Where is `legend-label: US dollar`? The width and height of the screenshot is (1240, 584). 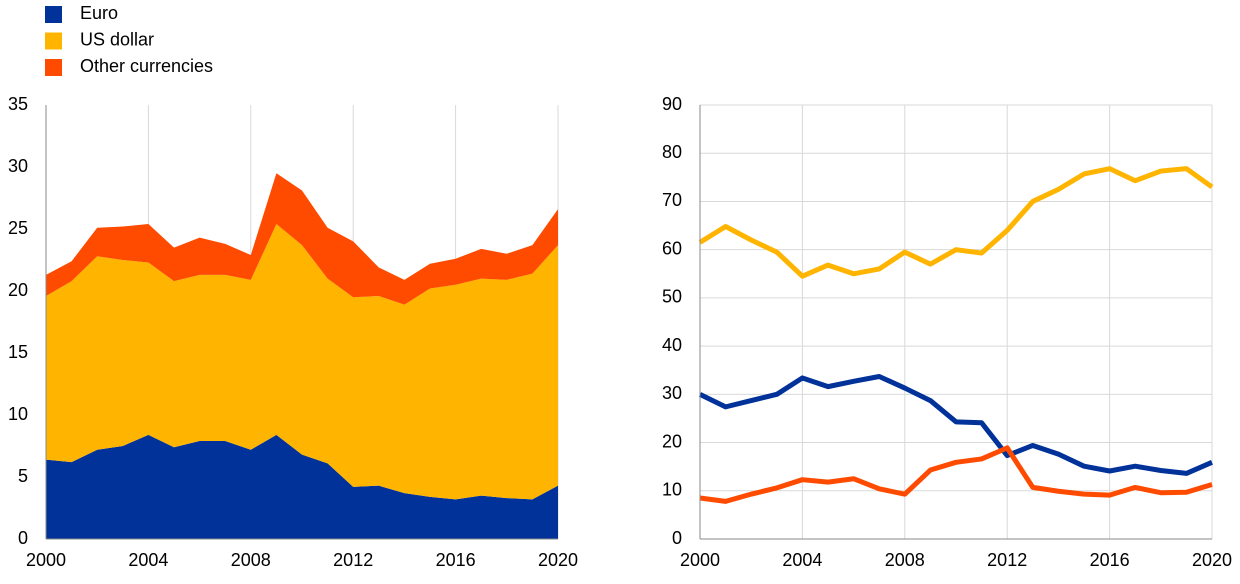
legend-label: US dollar is located at coordinates (117, 39).